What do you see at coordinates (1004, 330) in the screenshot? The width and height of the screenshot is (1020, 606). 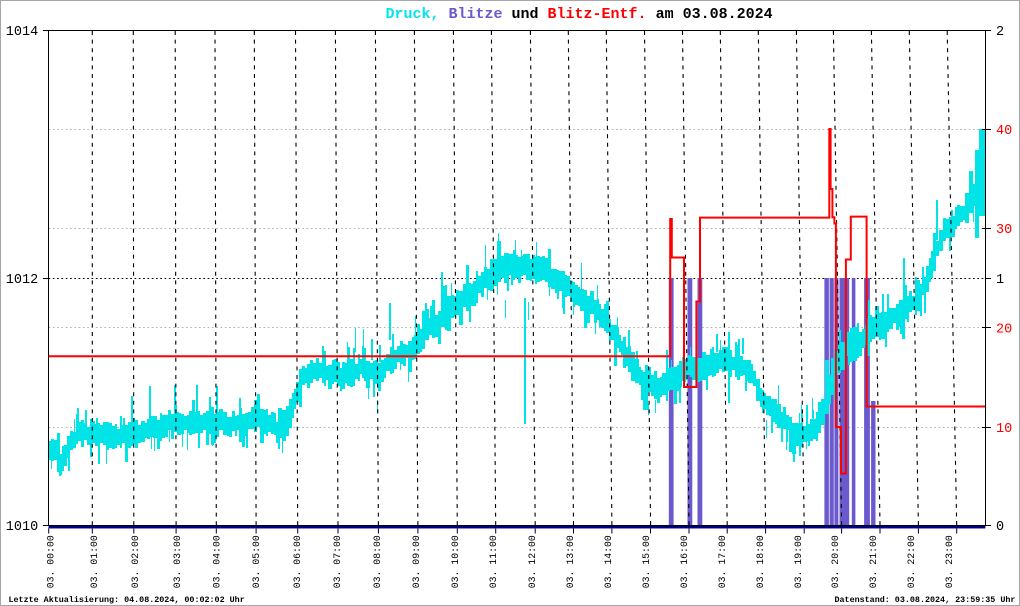 I see `svg-text: 20` at bounding box center [1004, 330].